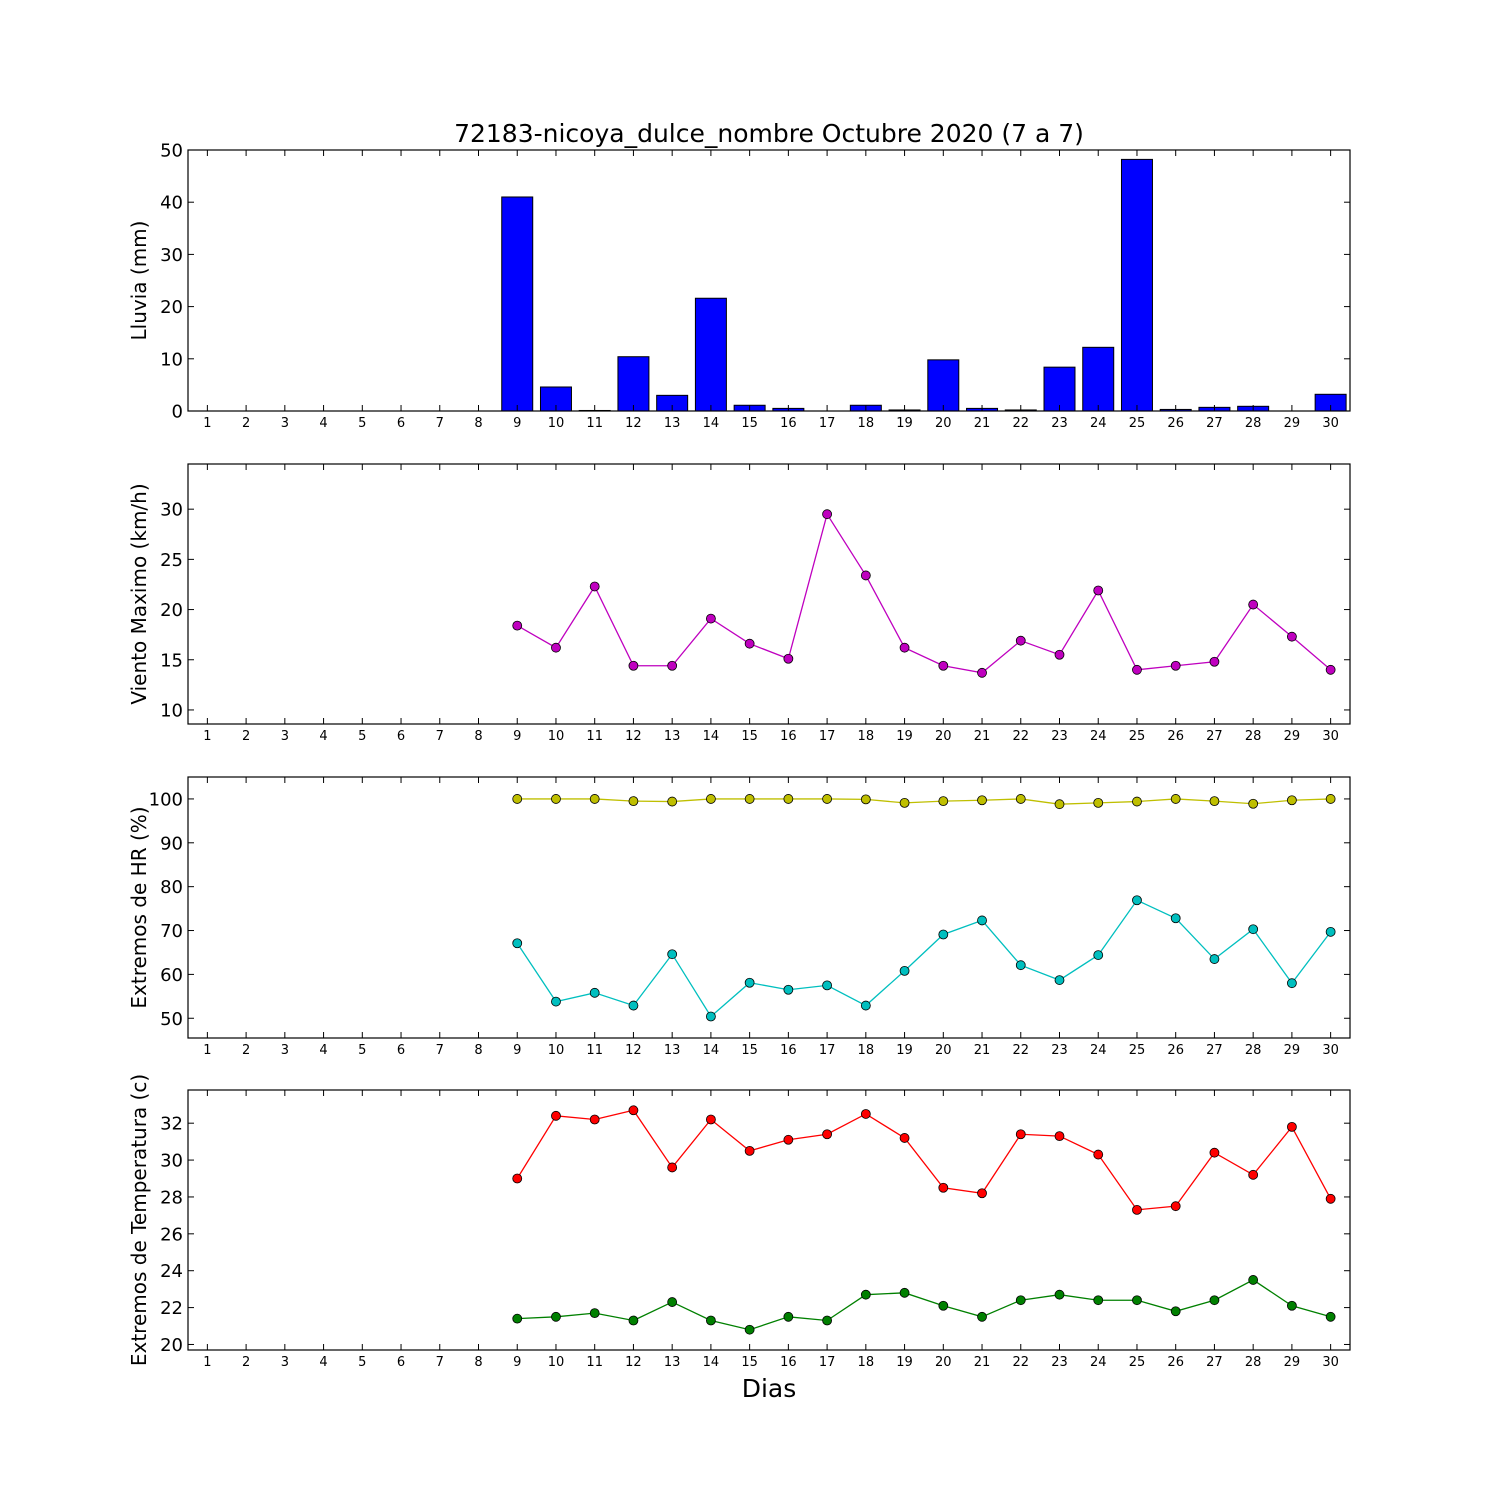 The width and height of the screenshot is (1500, 1500). Describe the element at coordinates (171, 887) in the screenshot. I see `ytick-label: 80` at that location.